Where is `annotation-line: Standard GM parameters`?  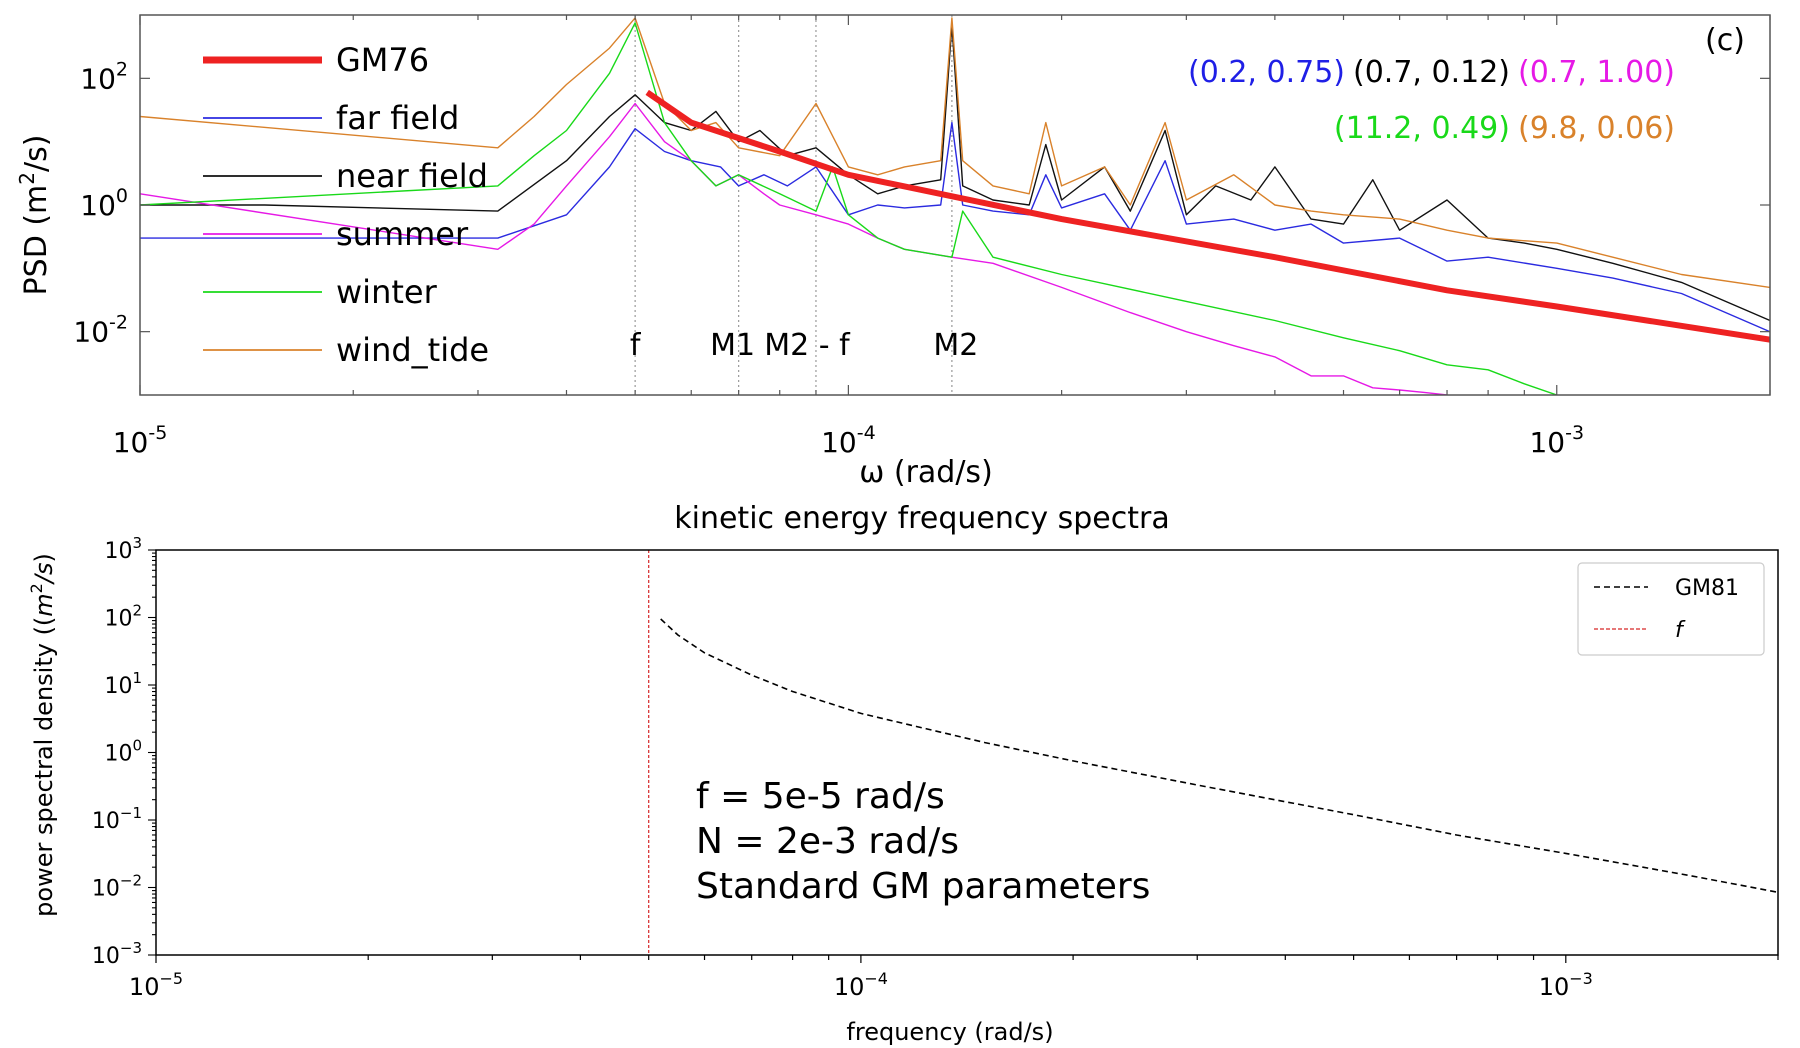
annotation-line: Standard GM parameters is located at coordinates (923, 886).